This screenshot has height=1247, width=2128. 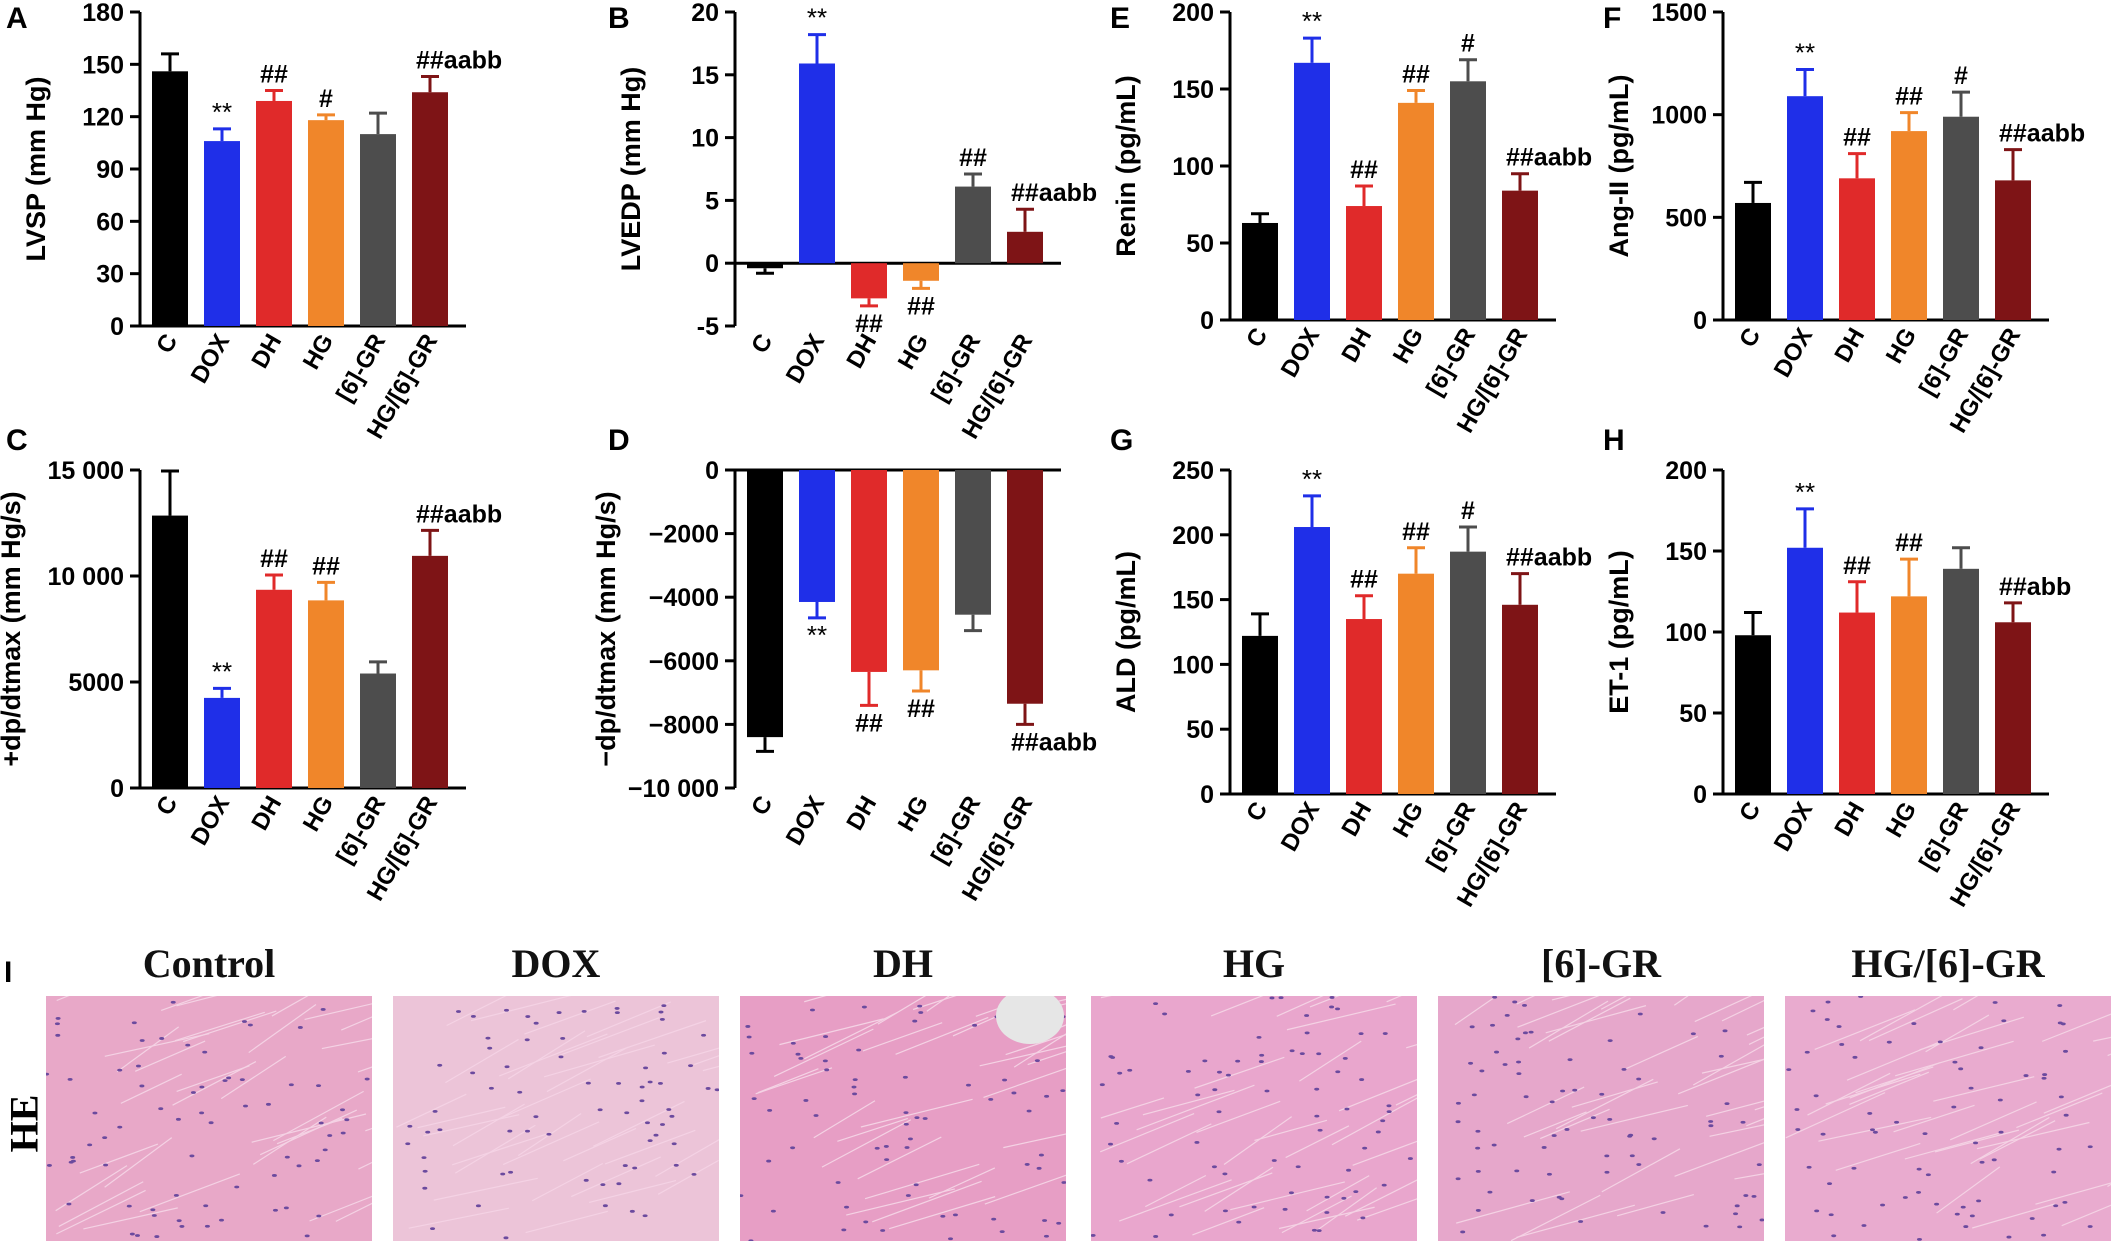 I want to click on histology-title: HG/[6]-GR, so click(x=1948, y=963).